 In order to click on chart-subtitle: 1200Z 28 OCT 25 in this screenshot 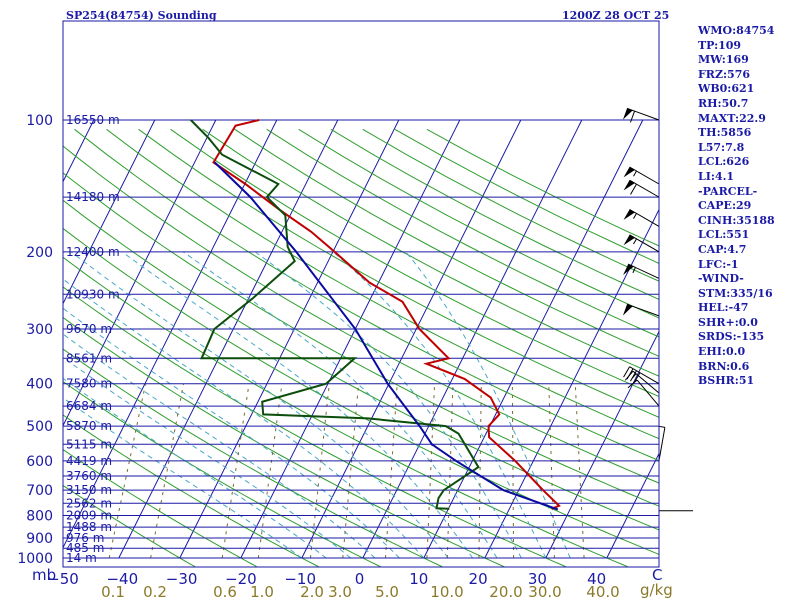, I will do `click(616, 15)`.